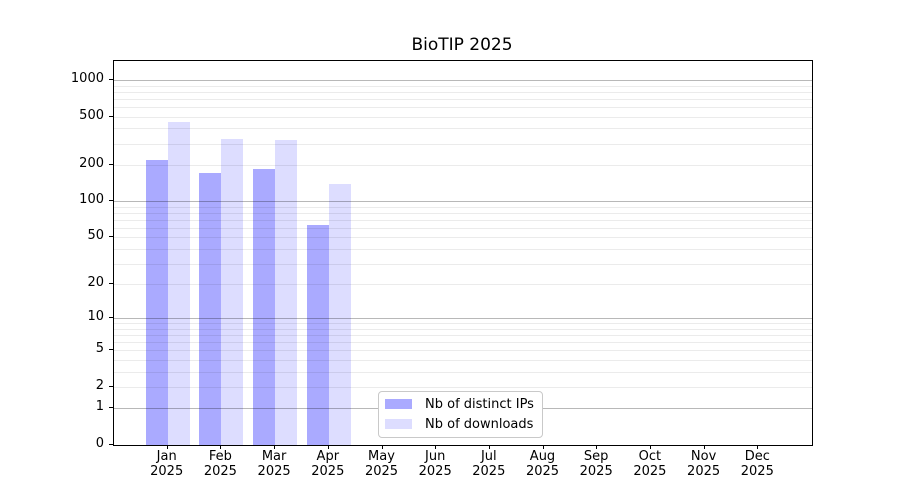 The image size is (900, 500). What do you see at coordinates (757, 456) in the screenshot?
I see `x-tick-month: Dec` at bounding box center [757, 456].